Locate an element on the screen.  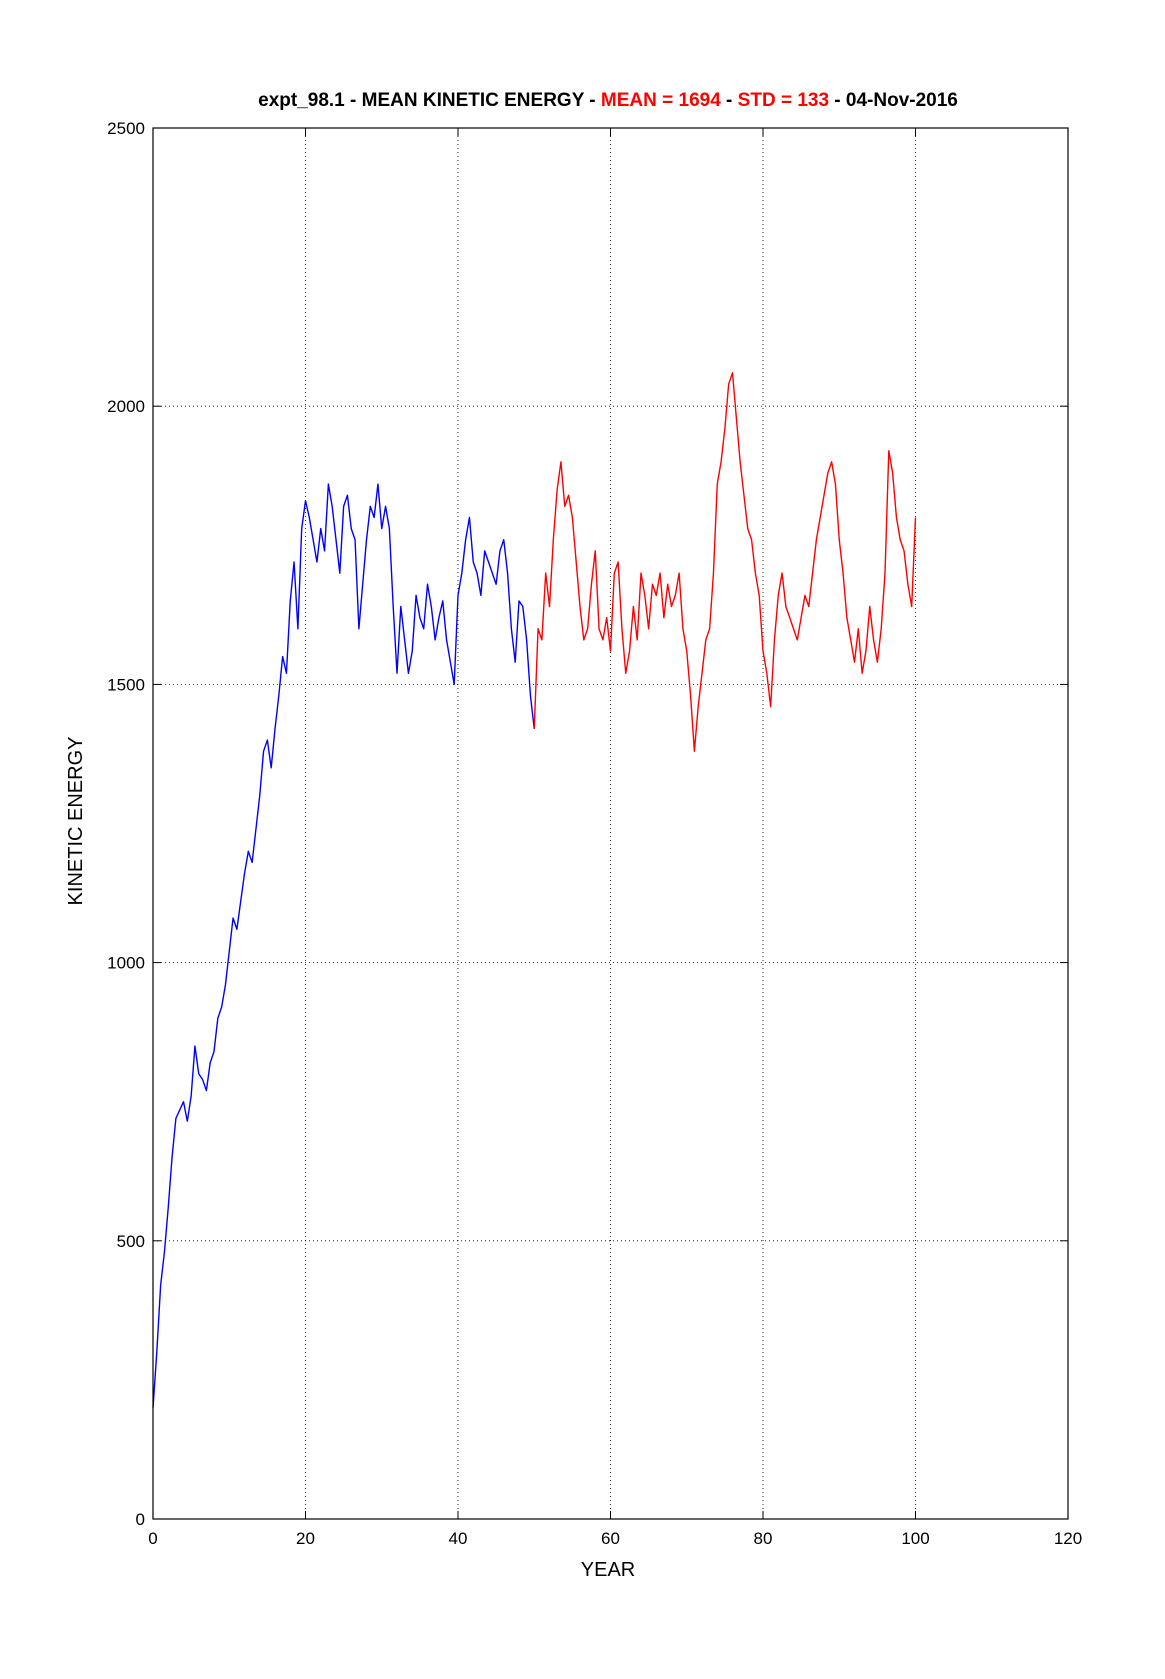
x-tick-label: 60 is located at coordinates (610, 1538).